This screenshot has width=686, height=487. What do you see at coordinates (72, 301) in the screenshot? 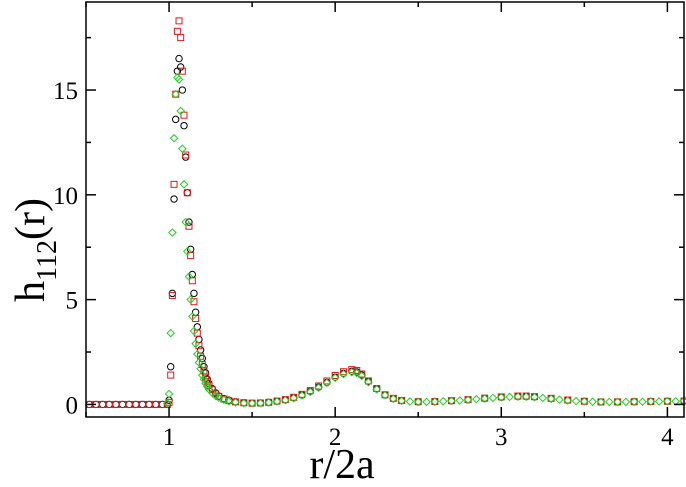
I see `y-tick-label: 5` at bounding box center [72, 301].